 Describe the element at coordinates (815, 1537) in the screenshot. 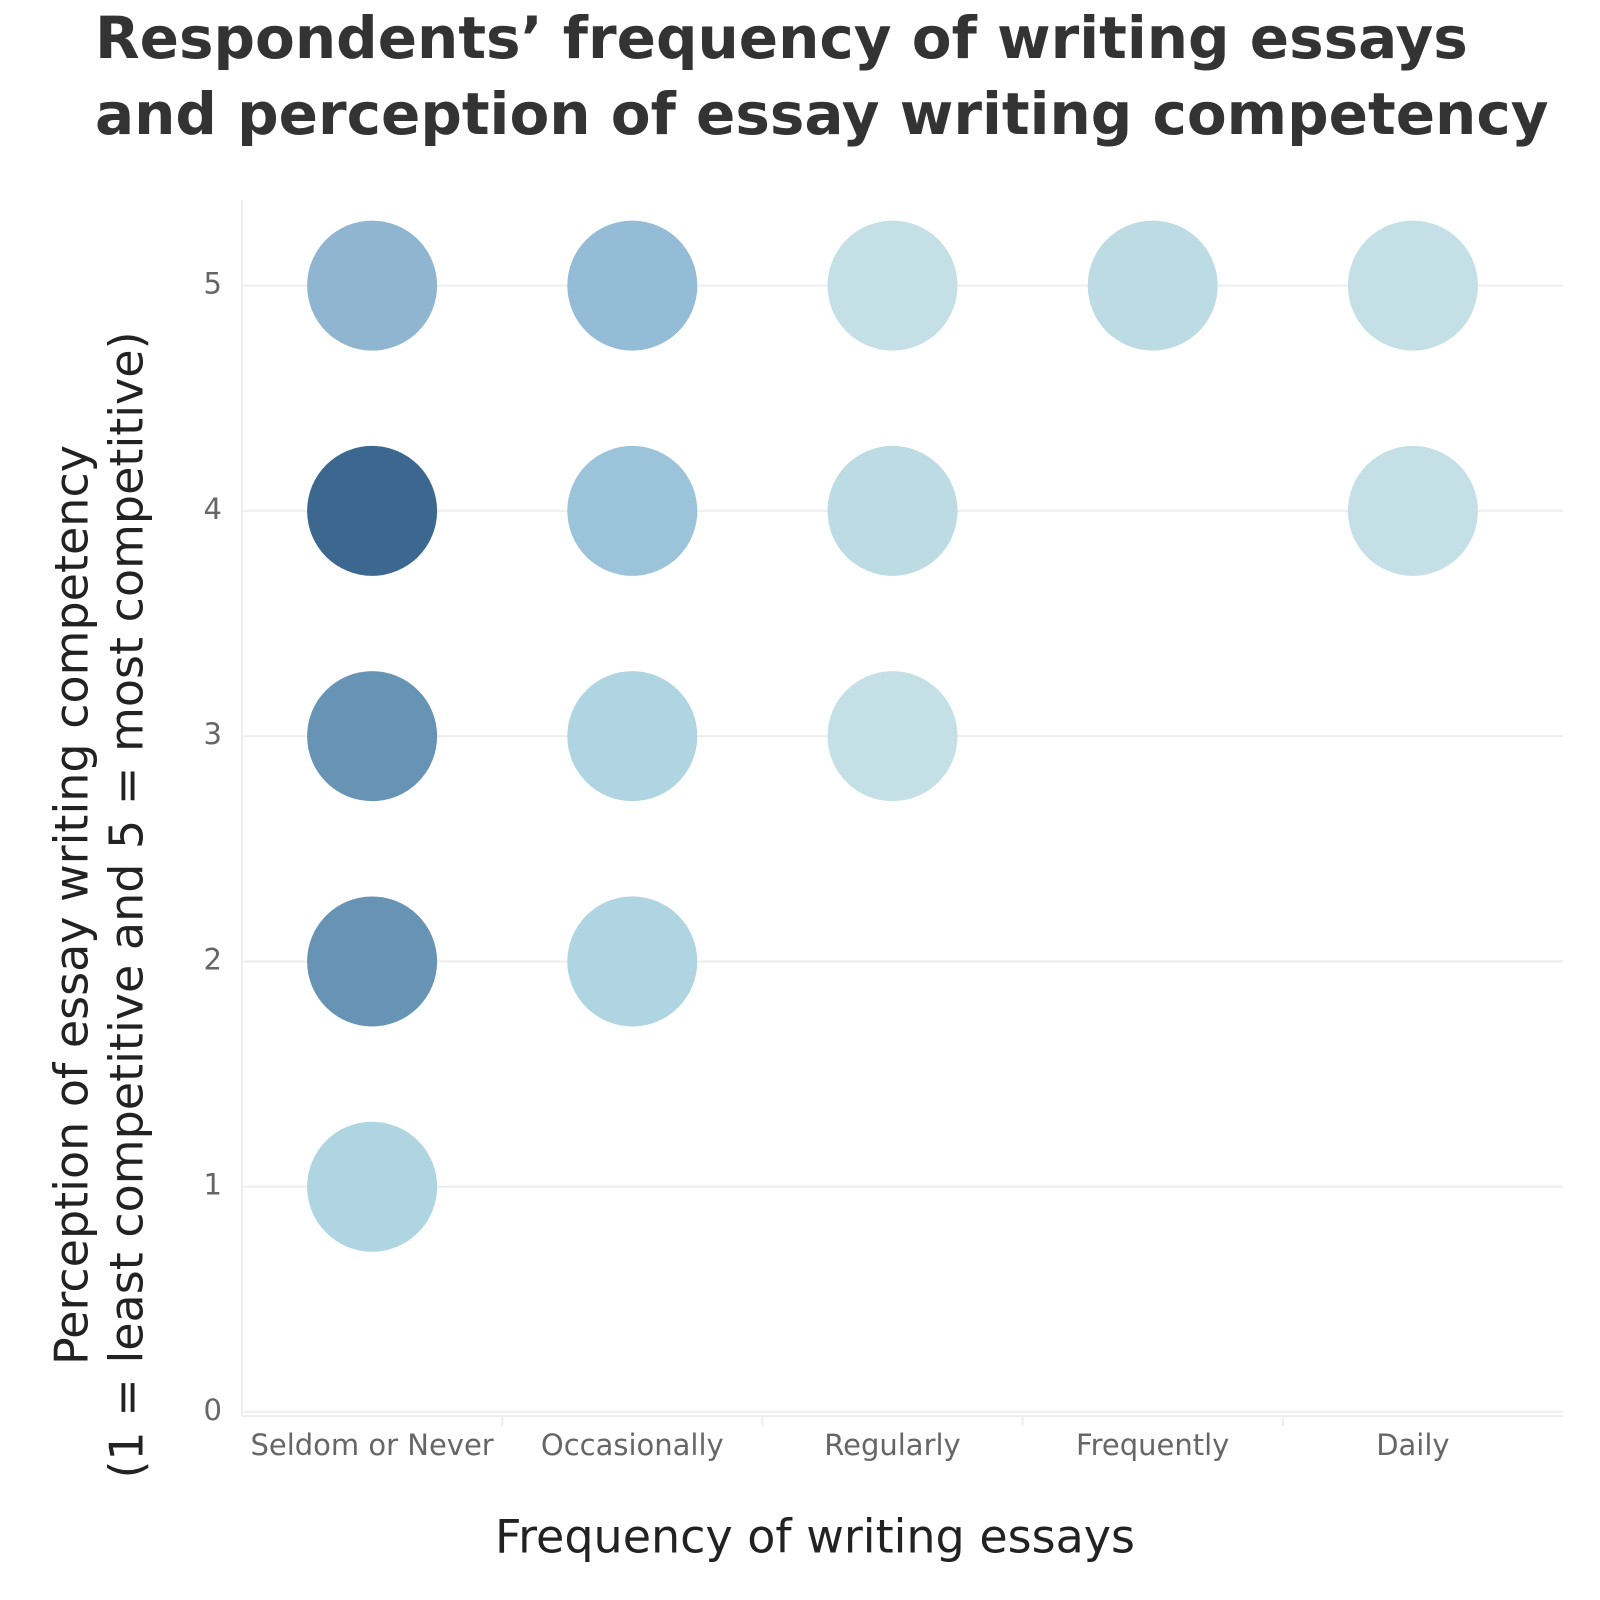

I see `x-axis-label: Frequency of writing essays` at that location.